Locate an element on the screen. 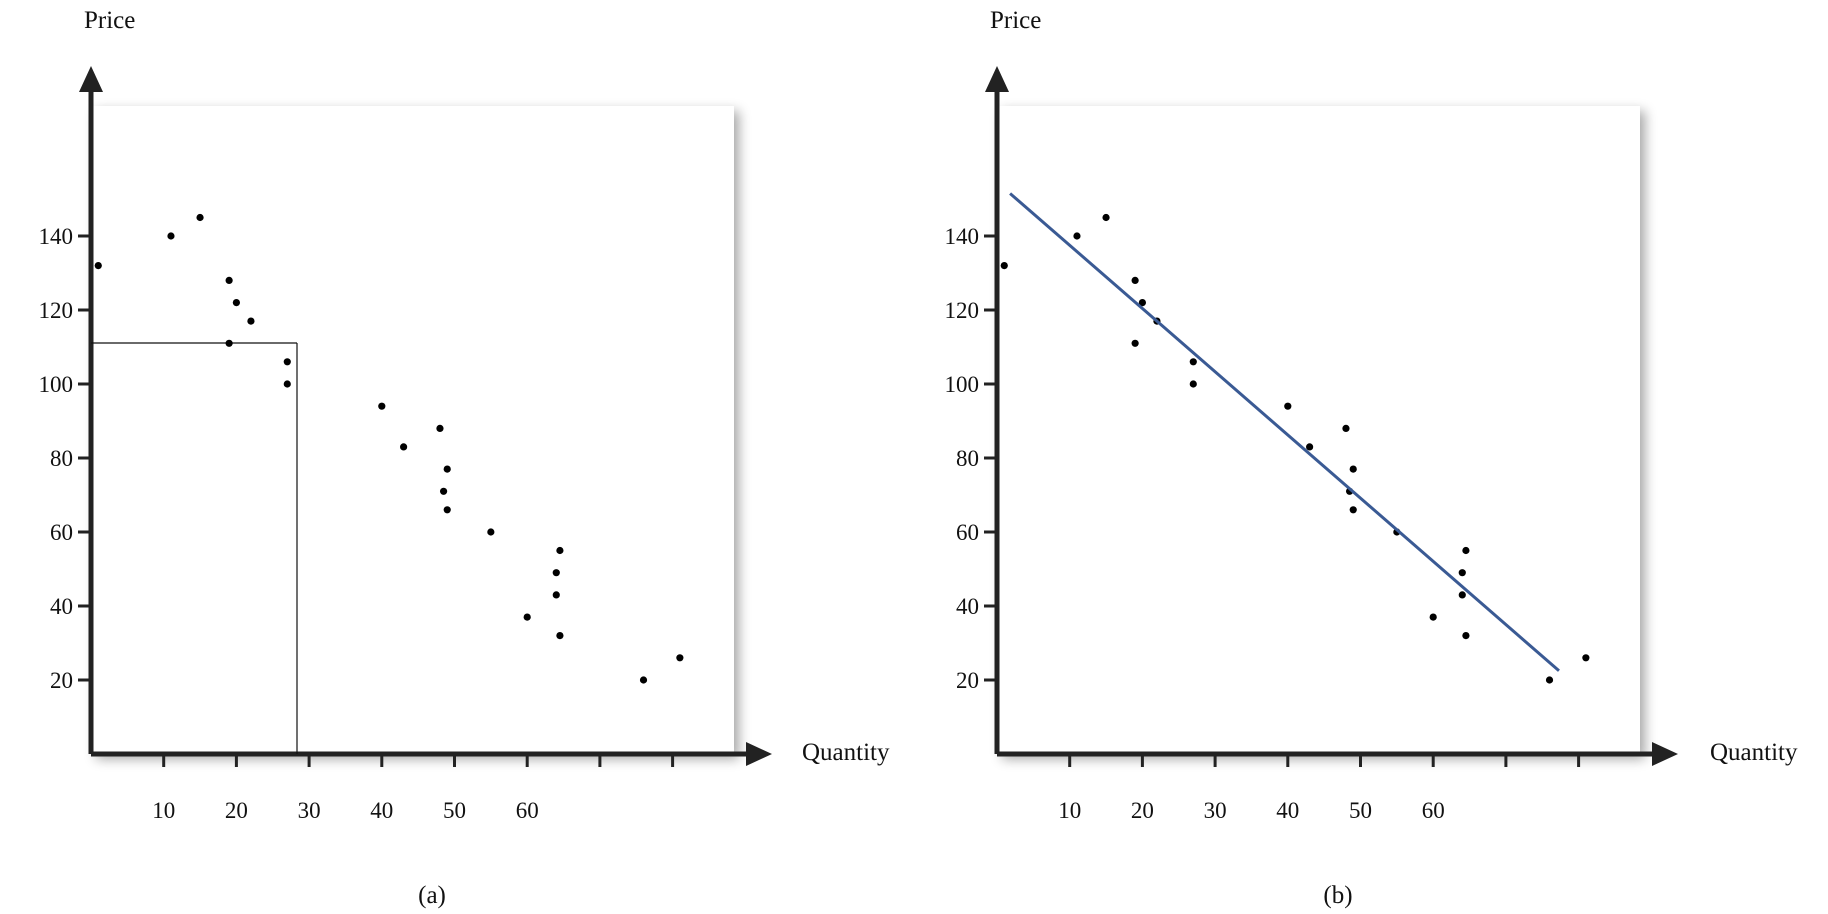 Image resolution: width=1828 pixels, height=914 pixels. panel-label: (a) is located at coordinates (432, 895).